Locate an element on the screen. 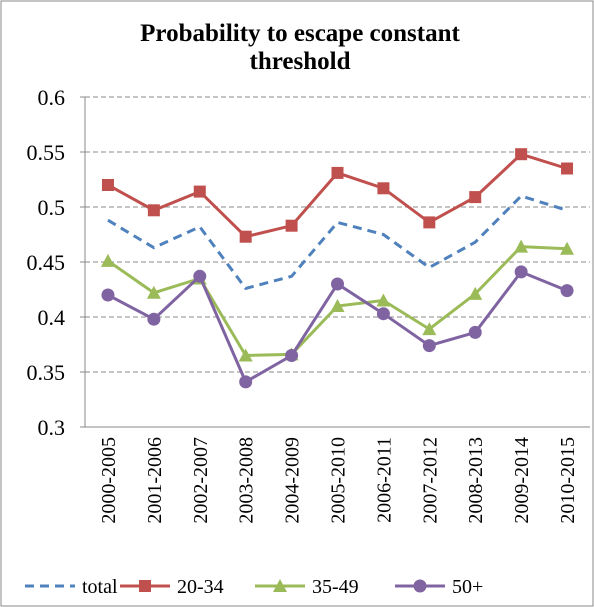 This screenshot has height=607, width=594. legend-label: 50+ is located at coordinates (467, 587).